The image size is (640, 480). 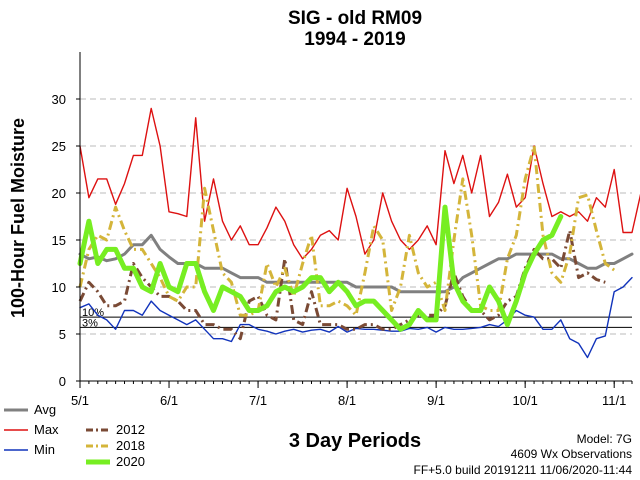 What do you see at coordinates (354, 39) in the screenshot?
I see `chart-subtitle: 1994 - 2019` at bounding box center [354, 39].